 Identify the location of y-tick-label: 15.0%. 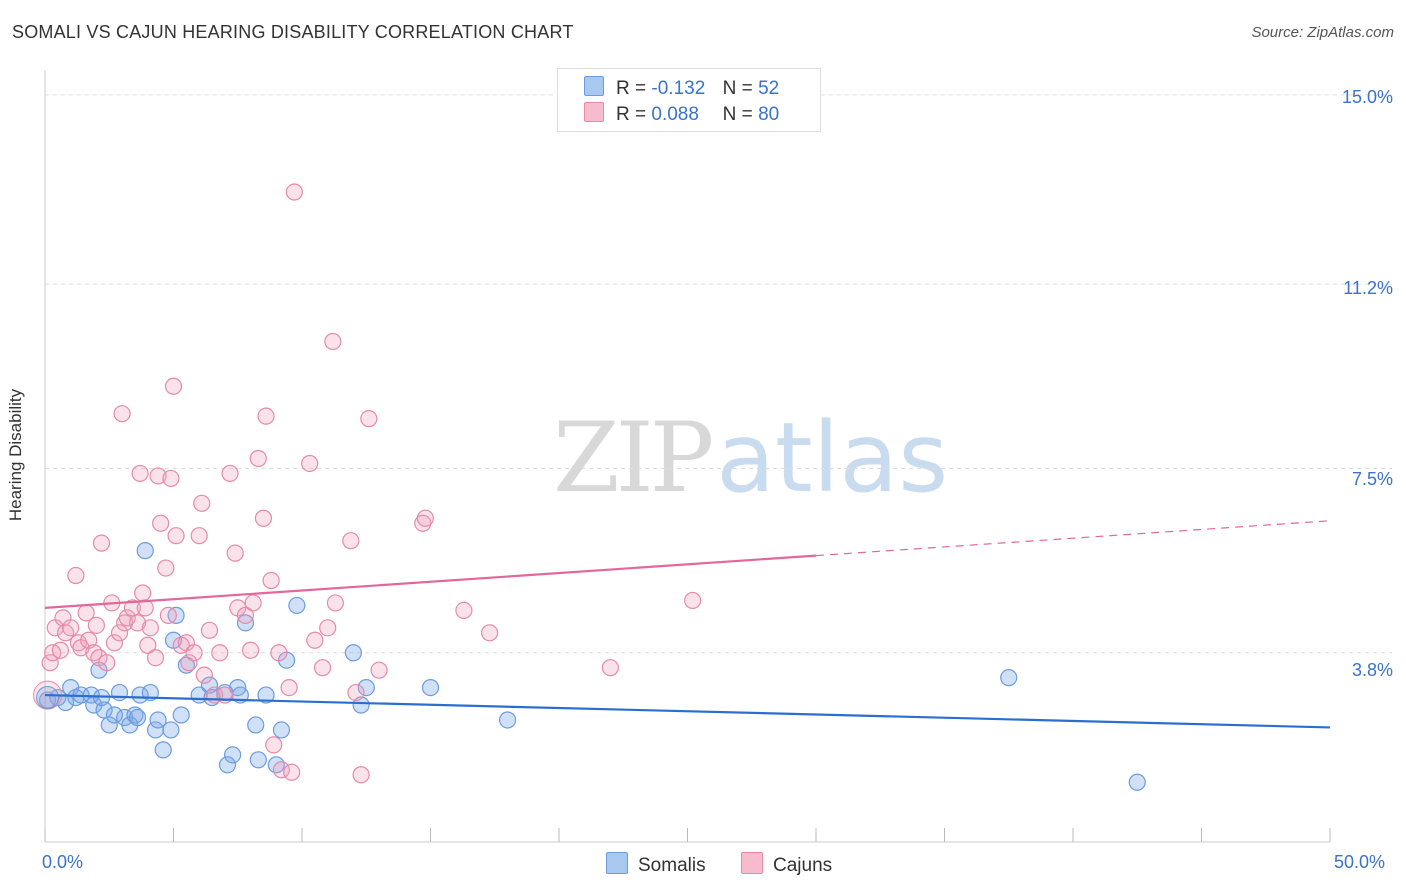
(1367, 97).